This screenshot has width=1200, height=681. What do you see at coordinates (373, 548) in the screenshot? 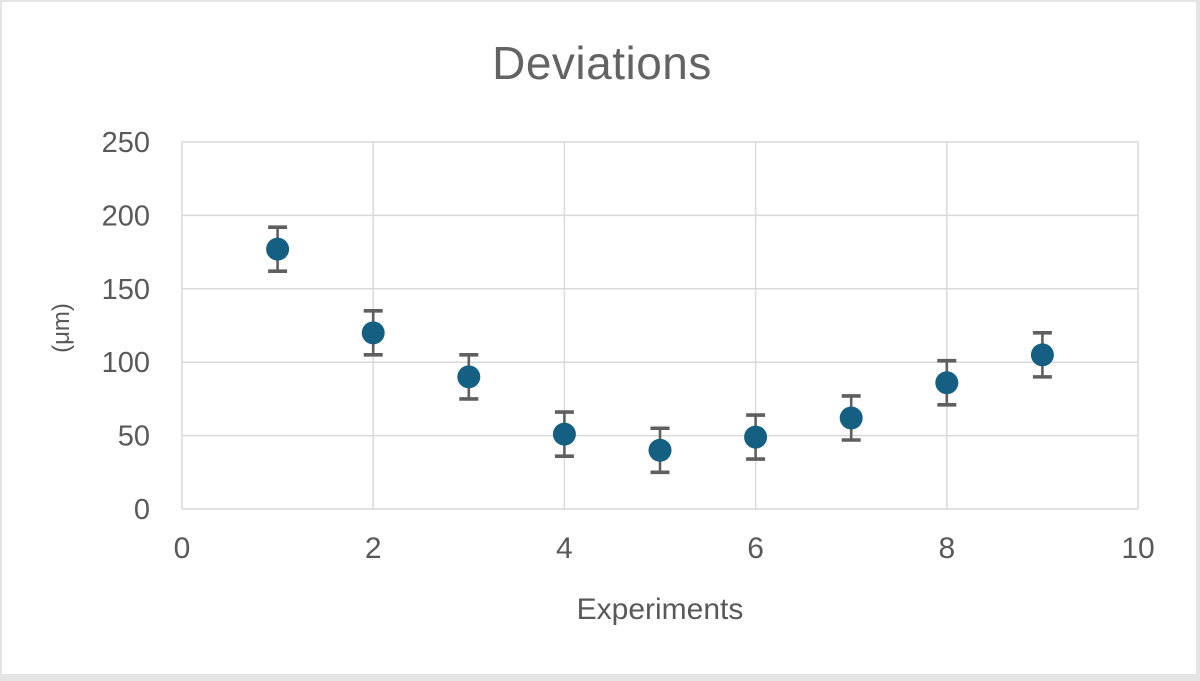
I see `x-tick-label: 2` at bounding box center [373, 548].